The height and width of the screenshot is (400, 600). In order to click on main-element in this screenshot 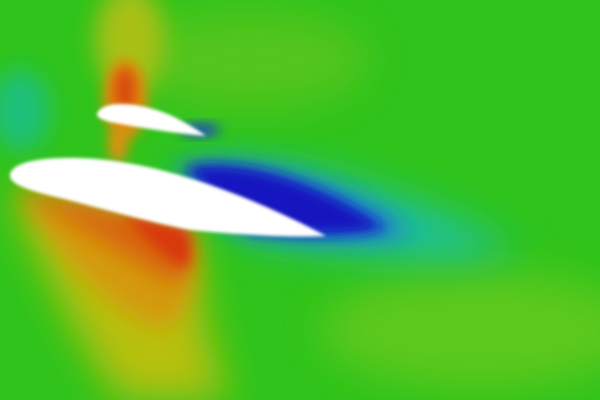, I will do `click(167, 197)`.